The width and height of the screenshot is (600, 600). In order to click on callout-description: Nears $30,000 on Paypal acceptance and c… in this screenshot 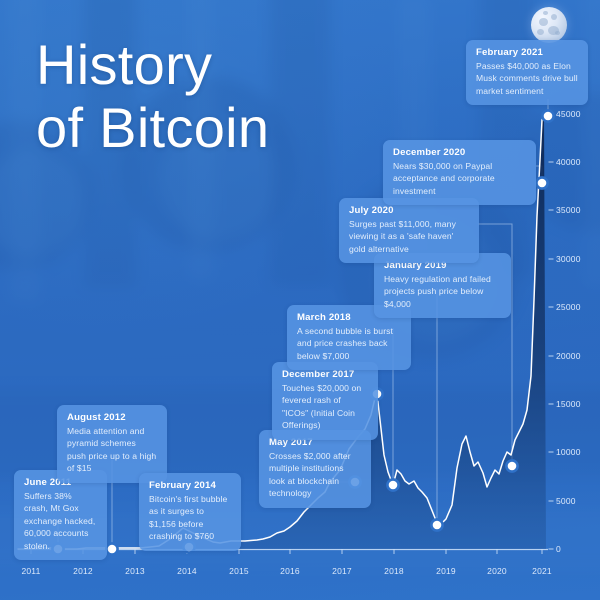, I will do `click(444, 178)`.